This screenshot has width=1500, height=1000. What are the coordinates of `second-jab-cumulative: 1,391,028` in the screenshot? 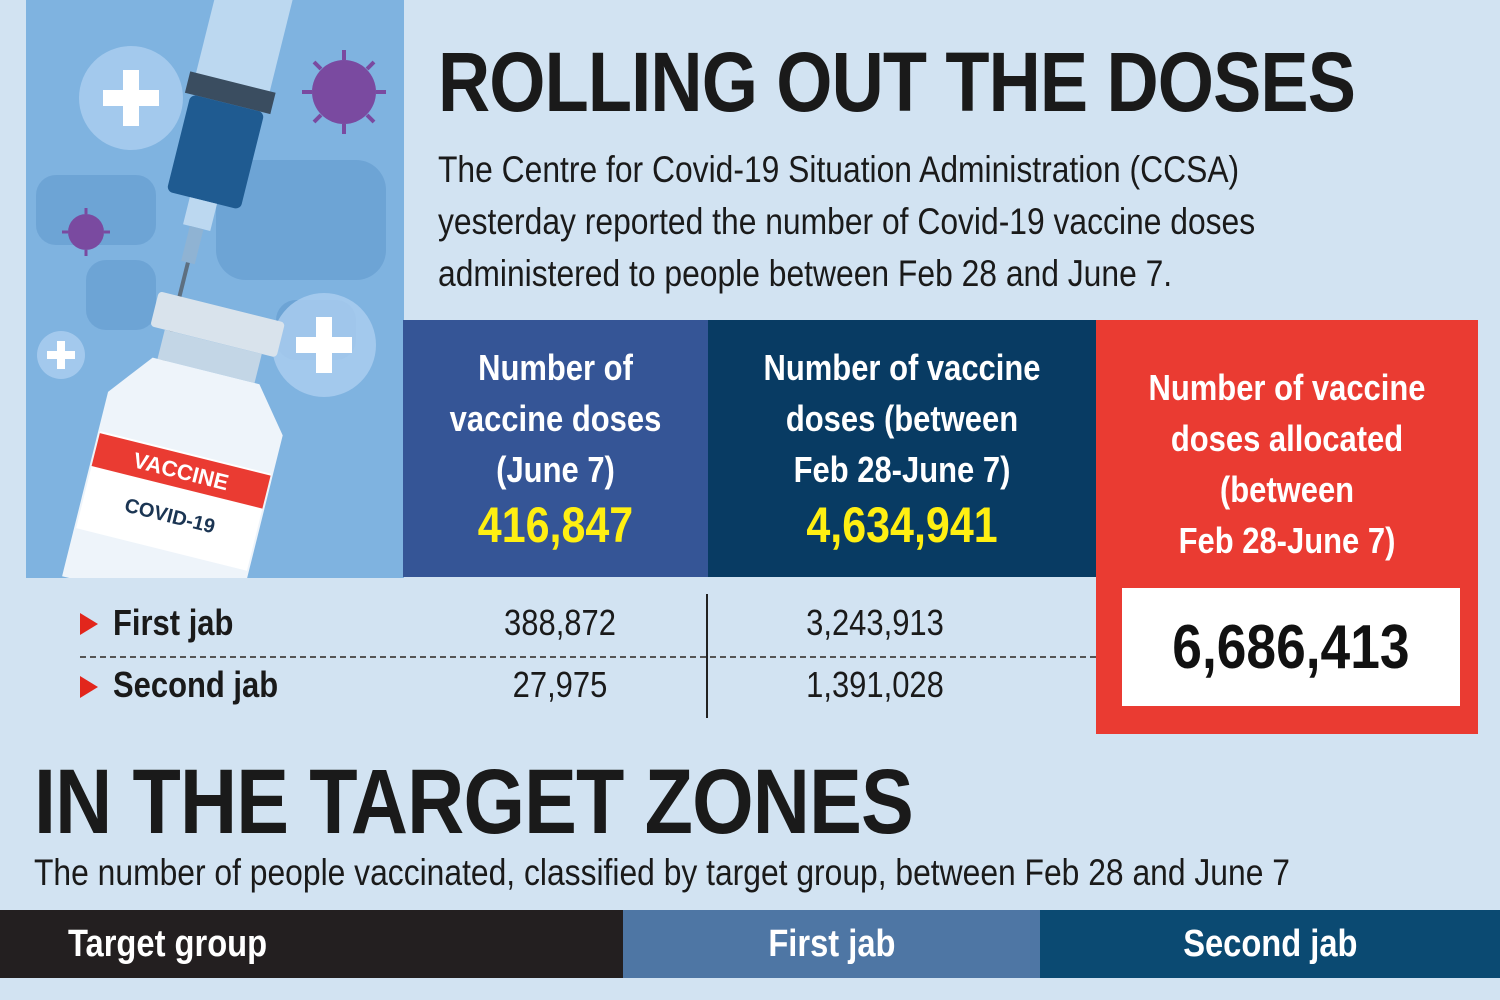 It's located at (875, 684).